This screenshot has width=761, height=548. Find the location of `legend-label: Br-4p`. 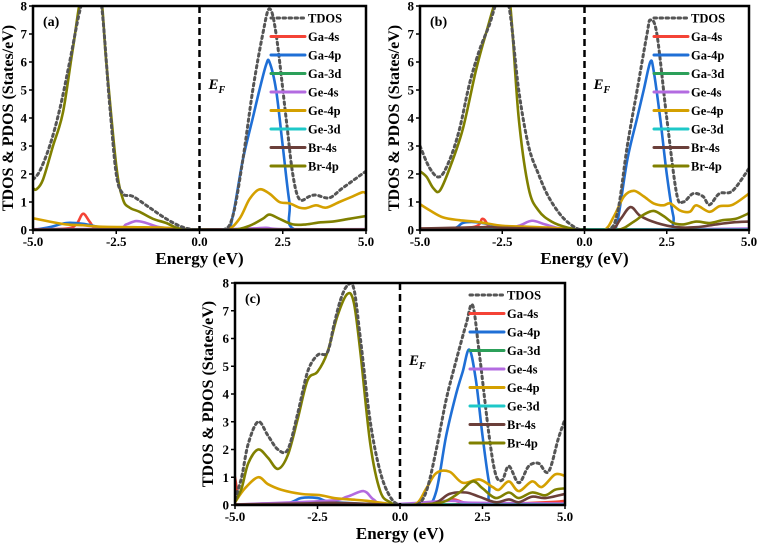

legend-label: Br-4p is located at coordinates (323, 167).